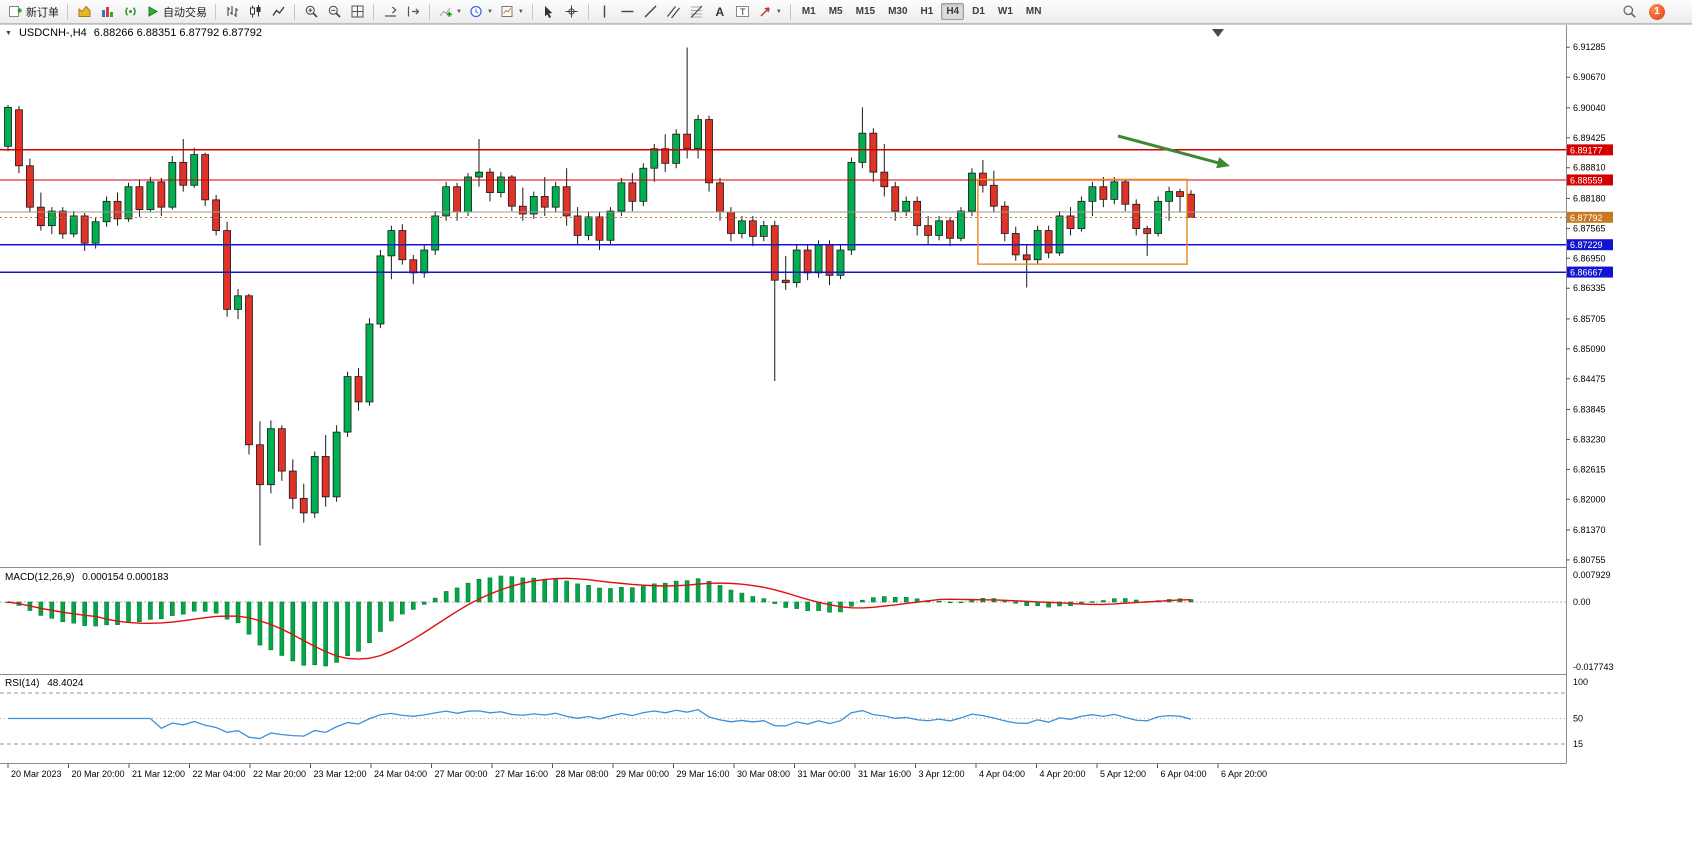 The height and width of the screenshot is (849, 1692). What do you see at coordinates (450, 11) in the screenshot?
I see `indicators-button: ▼` at bounding box center [450, 11].